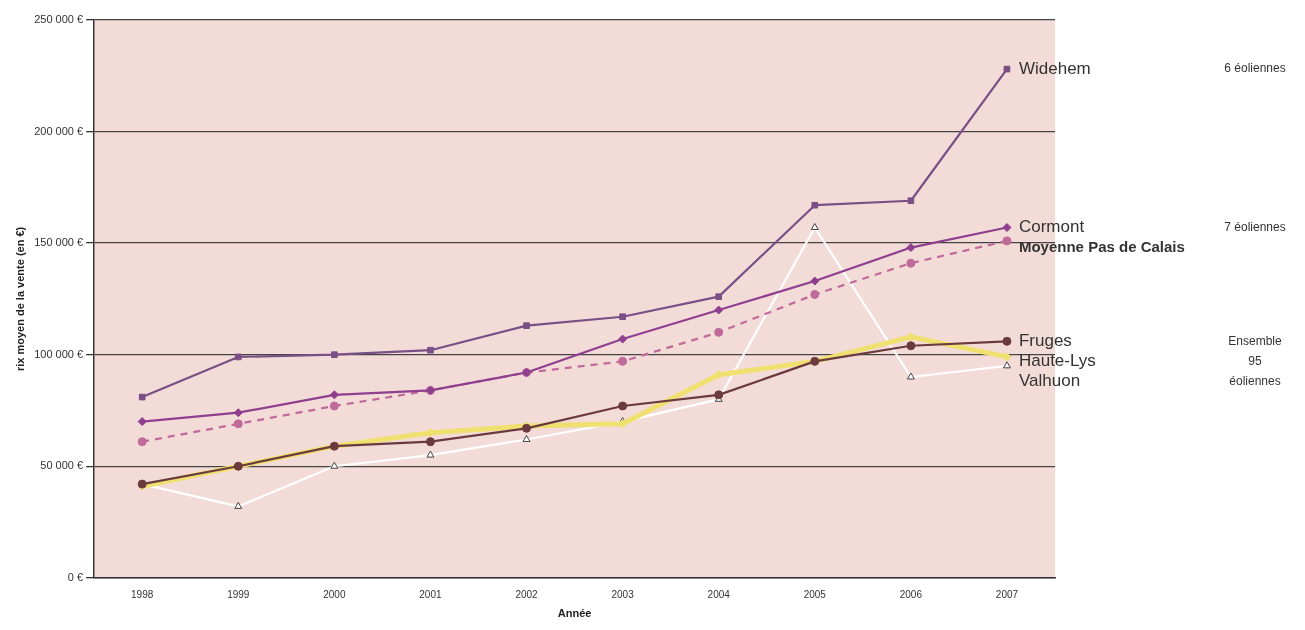 This screenshot has width=1305, height=630. I want to click on x-tick-label: 2000, so click(334, 594).